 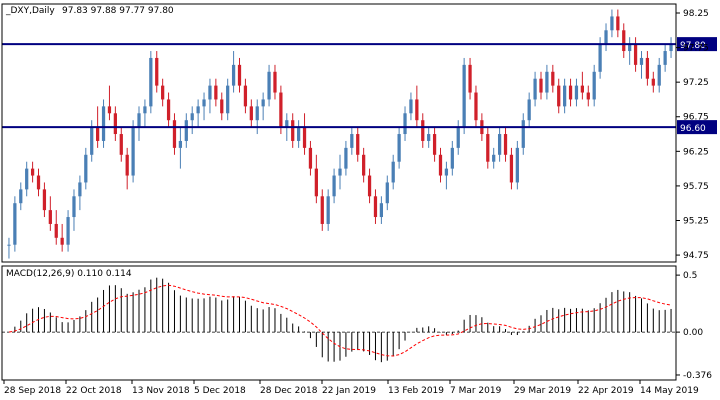 What do you see at coordinates (94, 391) in the screenshot?
I see `x-tick-label: 22 Oct 2018` at bounding box center [94, 391].